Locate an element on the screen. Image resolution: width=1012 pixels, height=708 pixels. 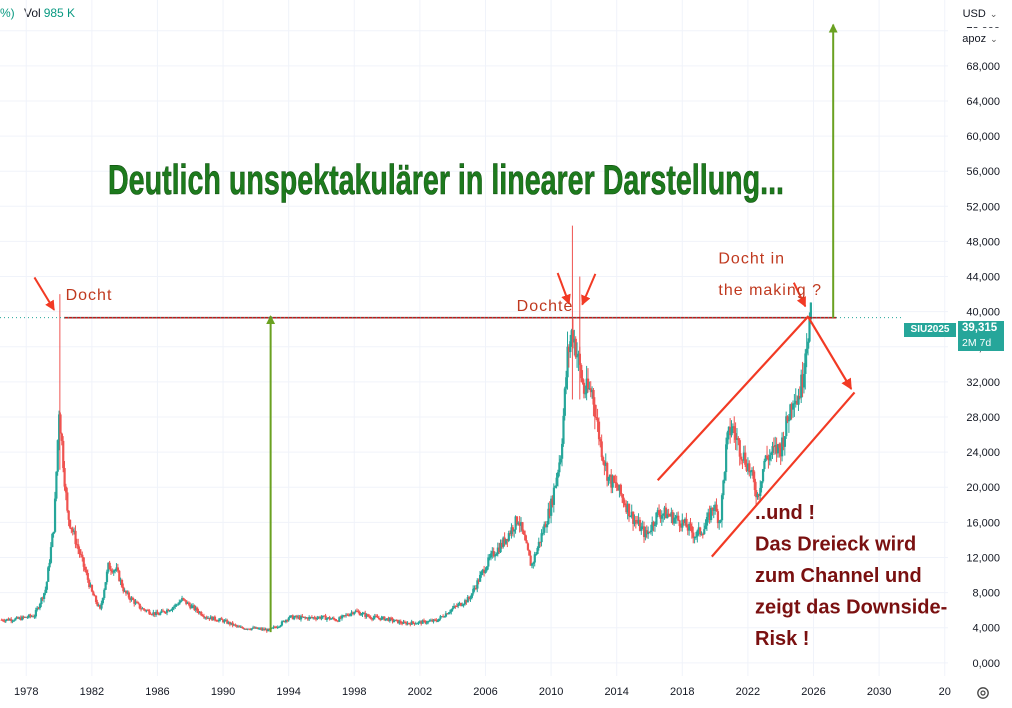
y-tick-label: 20,000 is located at coordinates (983, 488).